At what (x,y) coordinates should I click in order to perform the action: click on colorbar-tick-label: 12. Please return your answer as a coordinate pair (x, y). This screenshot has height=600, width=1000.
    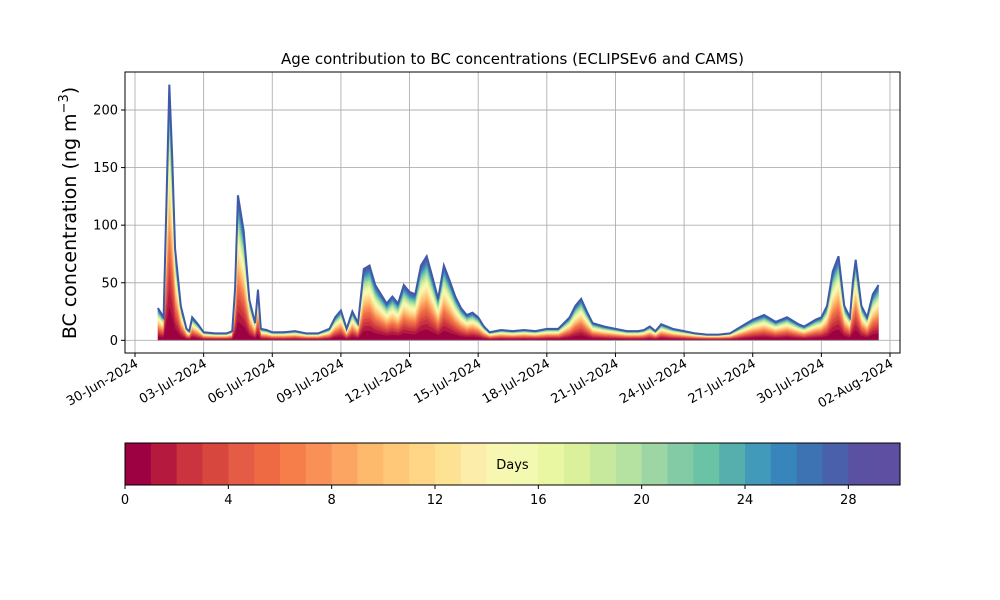
    Looking at the image, I should click on (435, 500).